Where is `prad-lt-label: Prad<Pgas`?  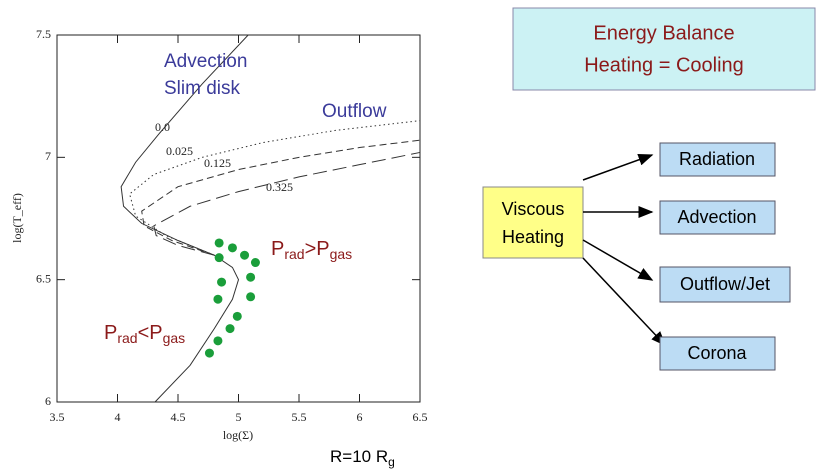 prad-lt-label: Prad<Pgas is located at coordinates (144, 333).